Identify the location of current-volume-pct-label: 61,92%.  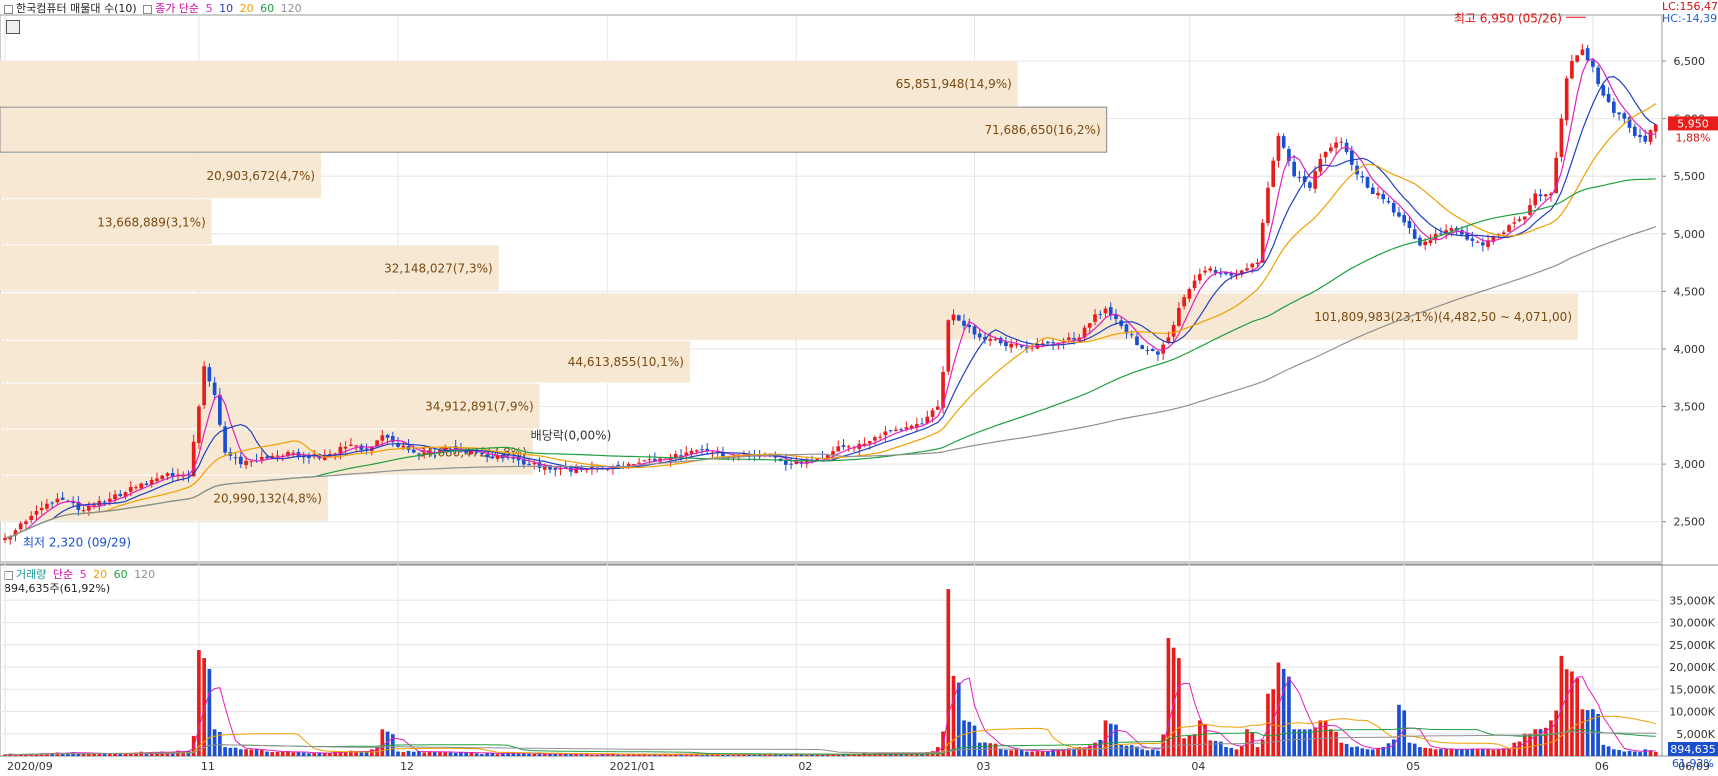
(1693, 763).